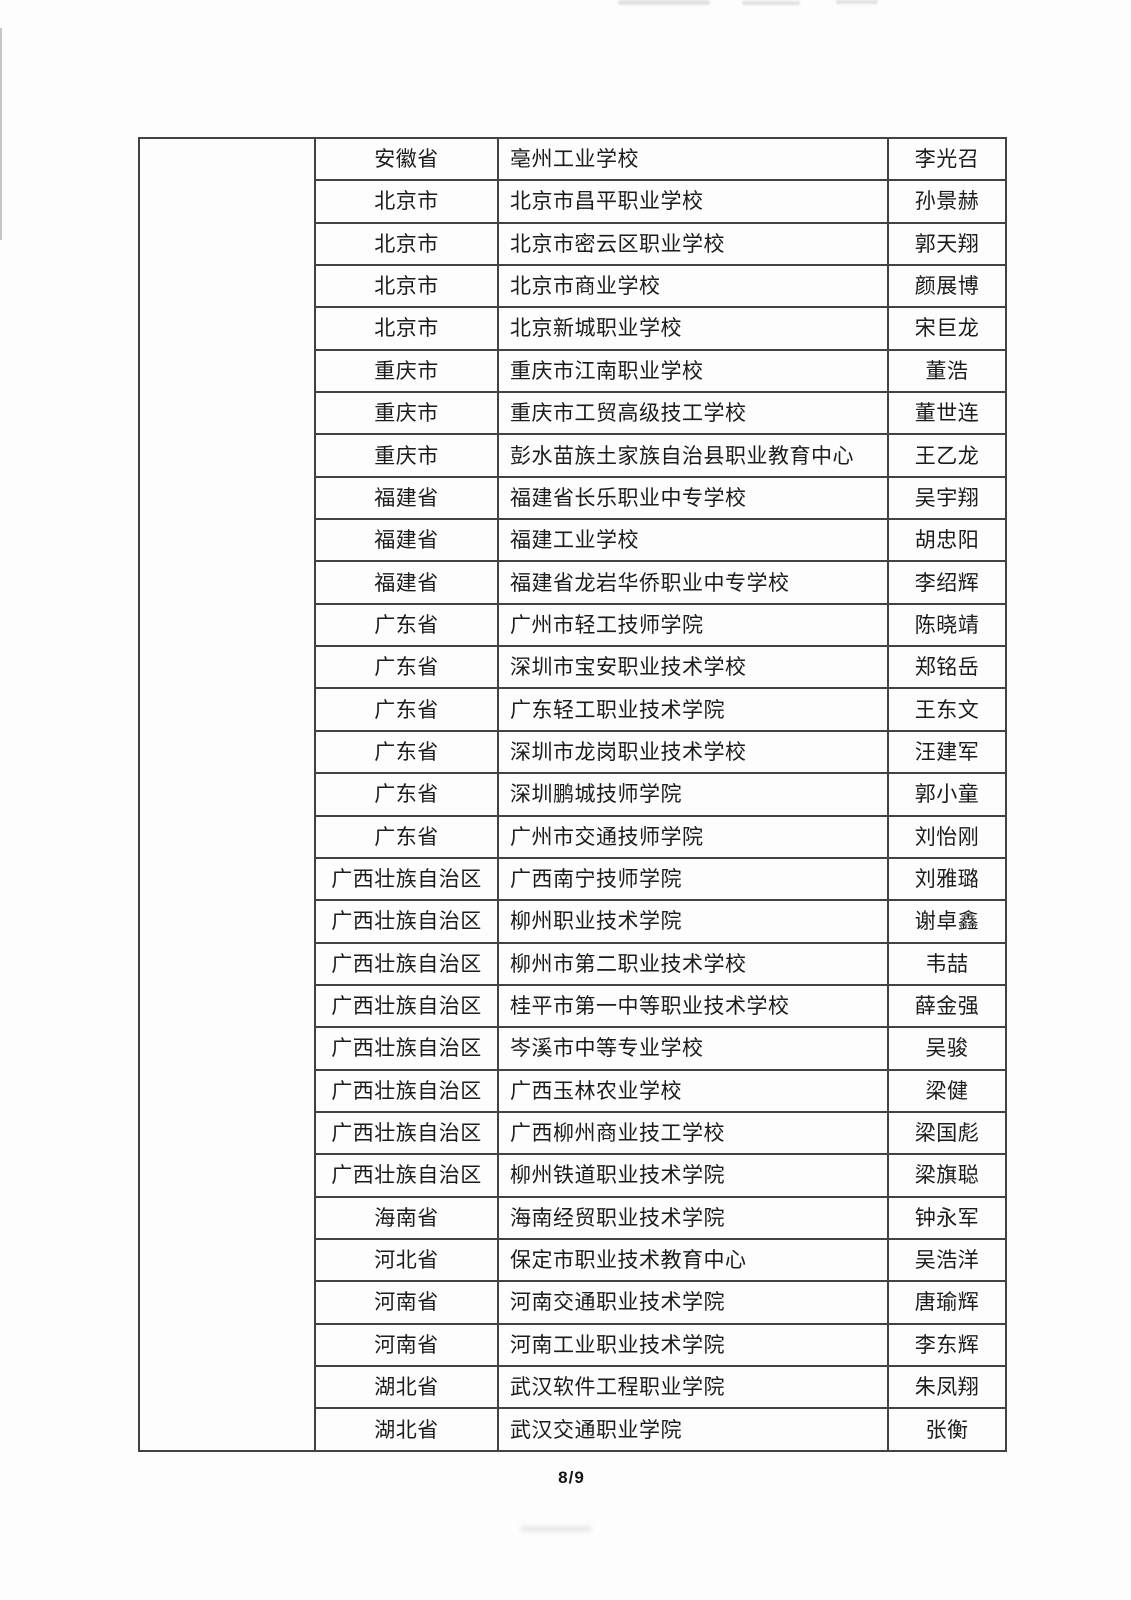 The height and width of the screenshot is (1600, 1131). I want to click on name-cell: 薛金强, so click(947, 1006).